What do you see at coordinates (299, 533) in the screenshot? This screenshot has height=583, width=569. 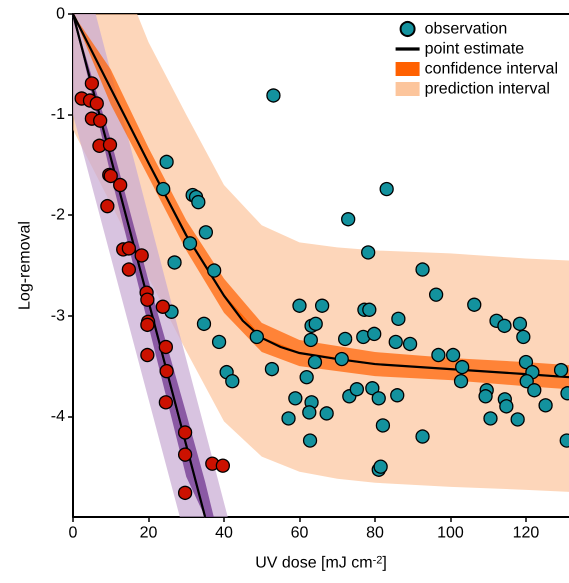 I see `x-tick-label: 60` at bounding box center [299, 533].